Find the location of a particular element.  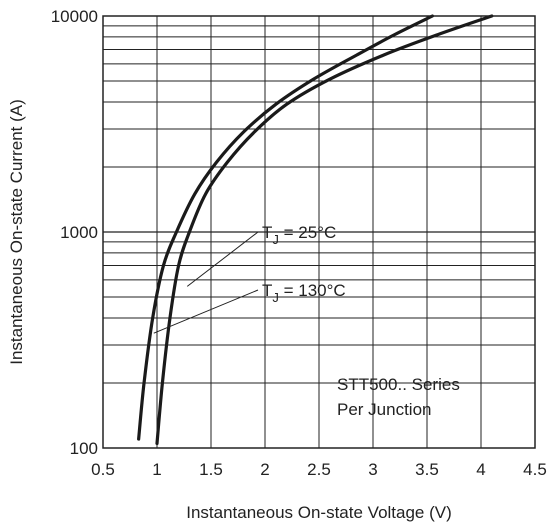

annotation-series: STT500.. Series is located at coordinates (398, 384).